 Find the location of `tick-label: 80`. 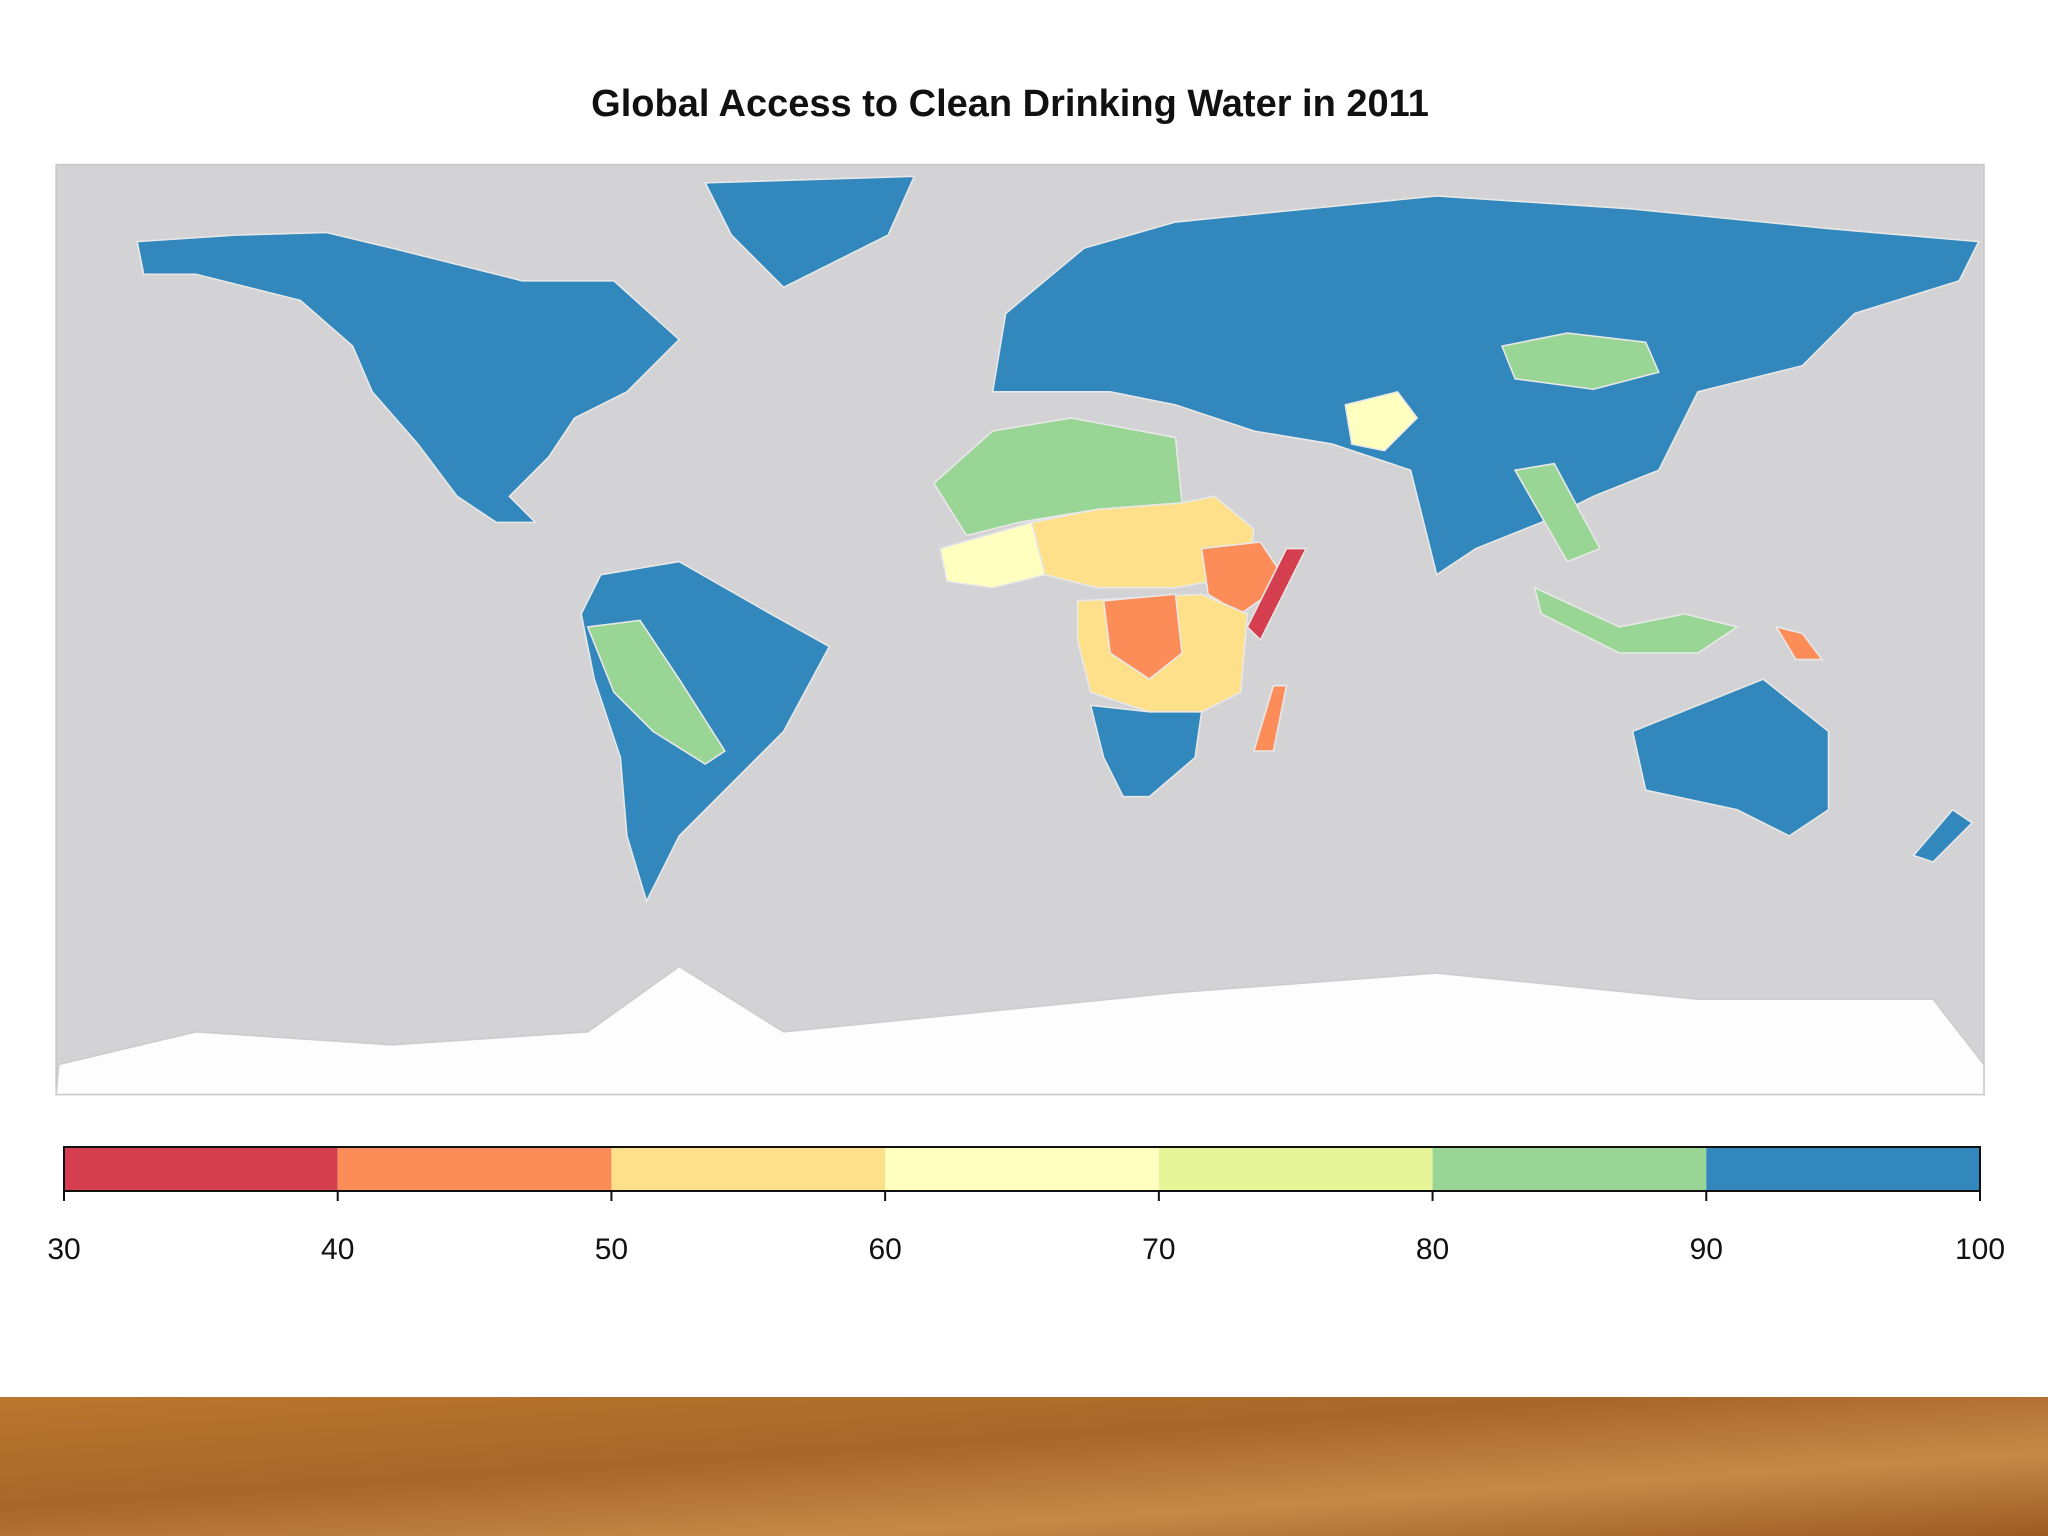

tick-label: 80 is located at coordinates (1432, 1249).